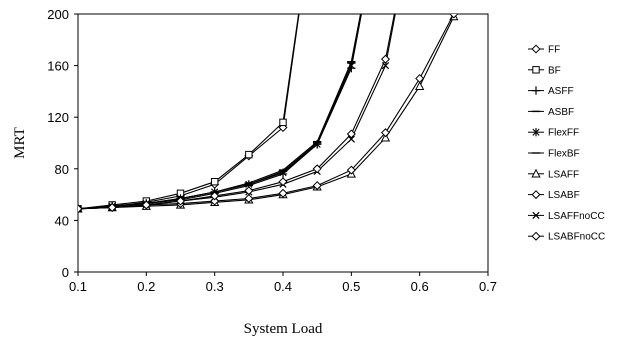  Describe the element at coordinates (62, 169) in the screenshot. I see `y-tick-label: 80` at that location.